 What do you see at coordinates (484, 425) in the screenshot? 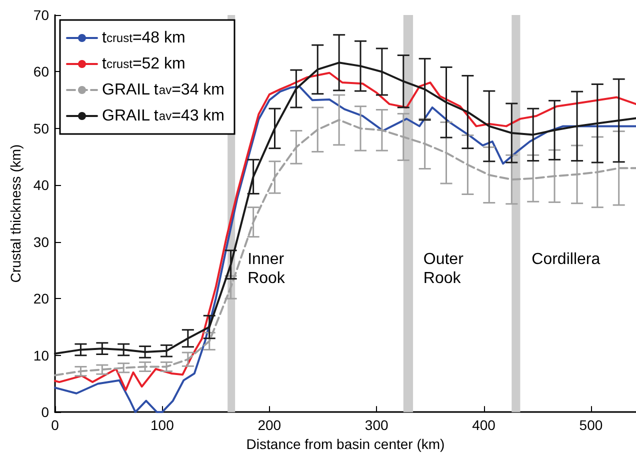
I see `x-tick-label: 400` at bounding box center [484, 425].